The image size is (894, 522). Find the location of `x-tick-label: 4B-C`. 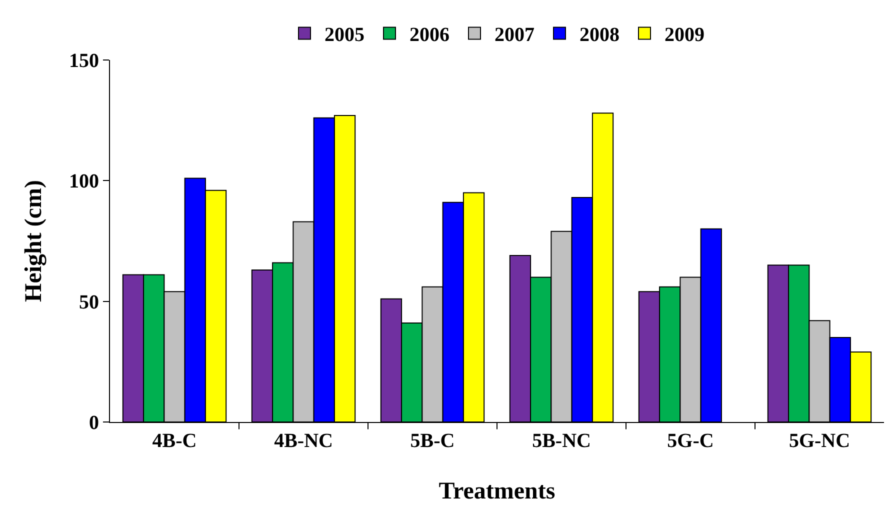

x-tick-label: 4B-C is located at coordinates (174, 441).